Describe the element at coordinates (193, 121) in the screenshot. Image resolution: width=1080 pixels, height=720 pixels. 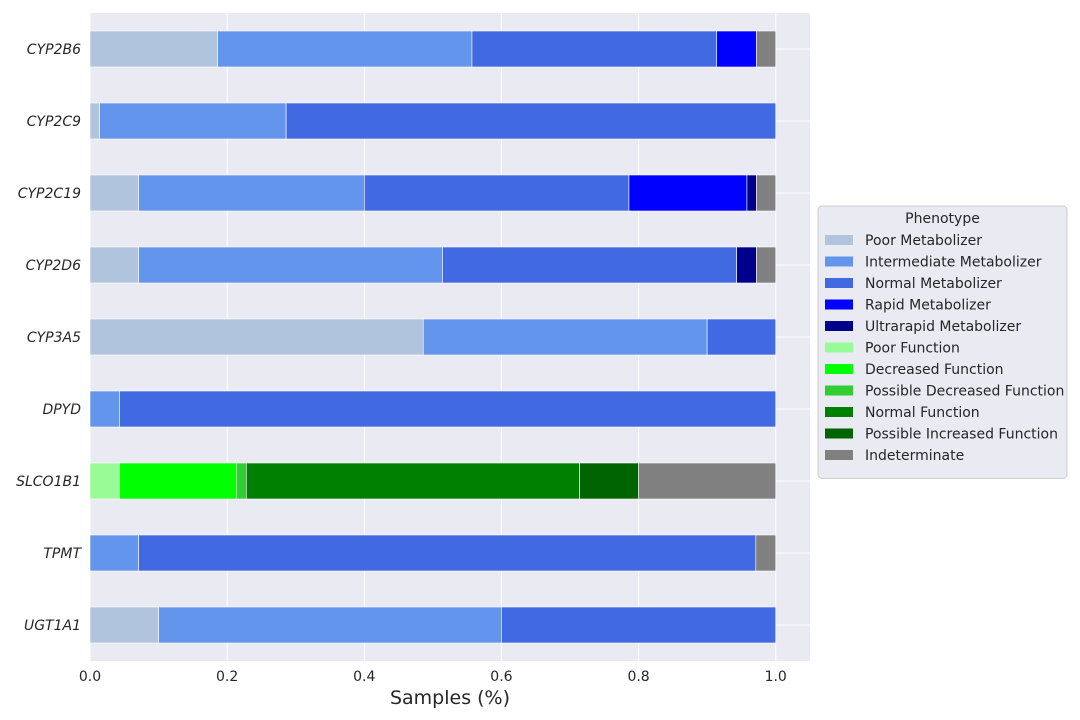
I see `bar-cyp2c9-intermediate-metabolizer` at that location.